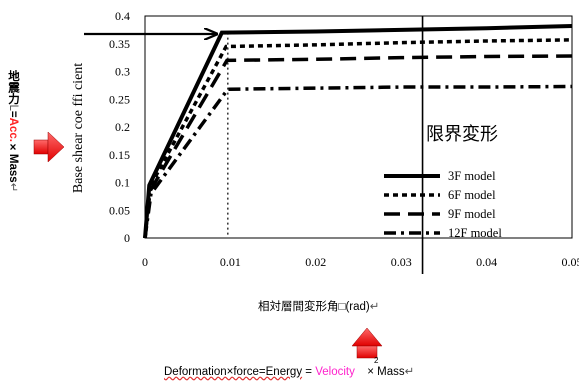  Describe the element at coordinates (230, 262) in the screenshot. I see `x-tick-label: 0.01` at that location.